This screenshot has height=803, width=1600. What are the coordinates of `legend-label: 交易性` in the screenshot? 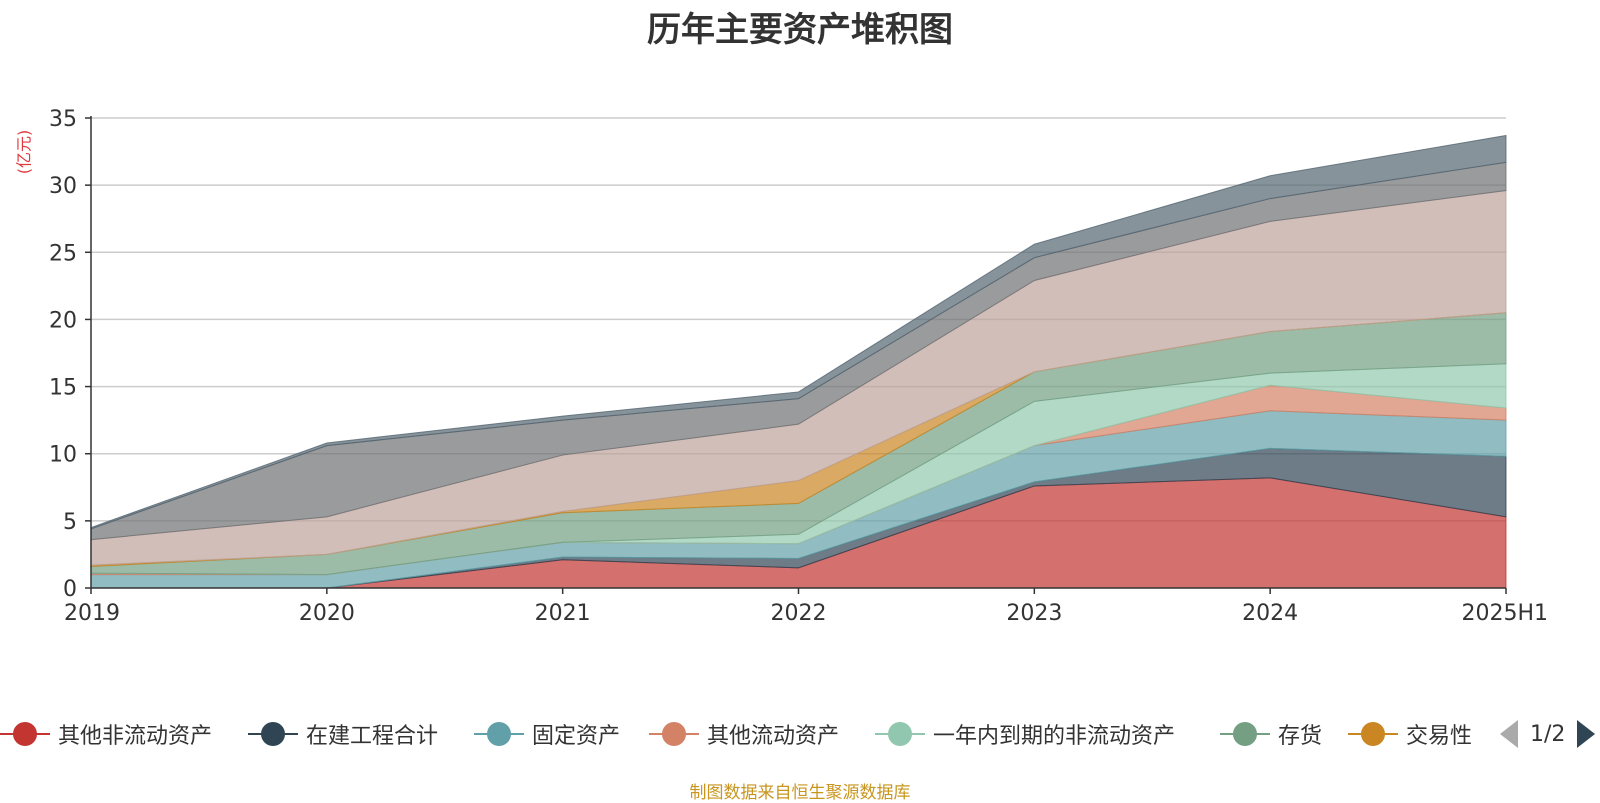 It's located at (1439, 736).